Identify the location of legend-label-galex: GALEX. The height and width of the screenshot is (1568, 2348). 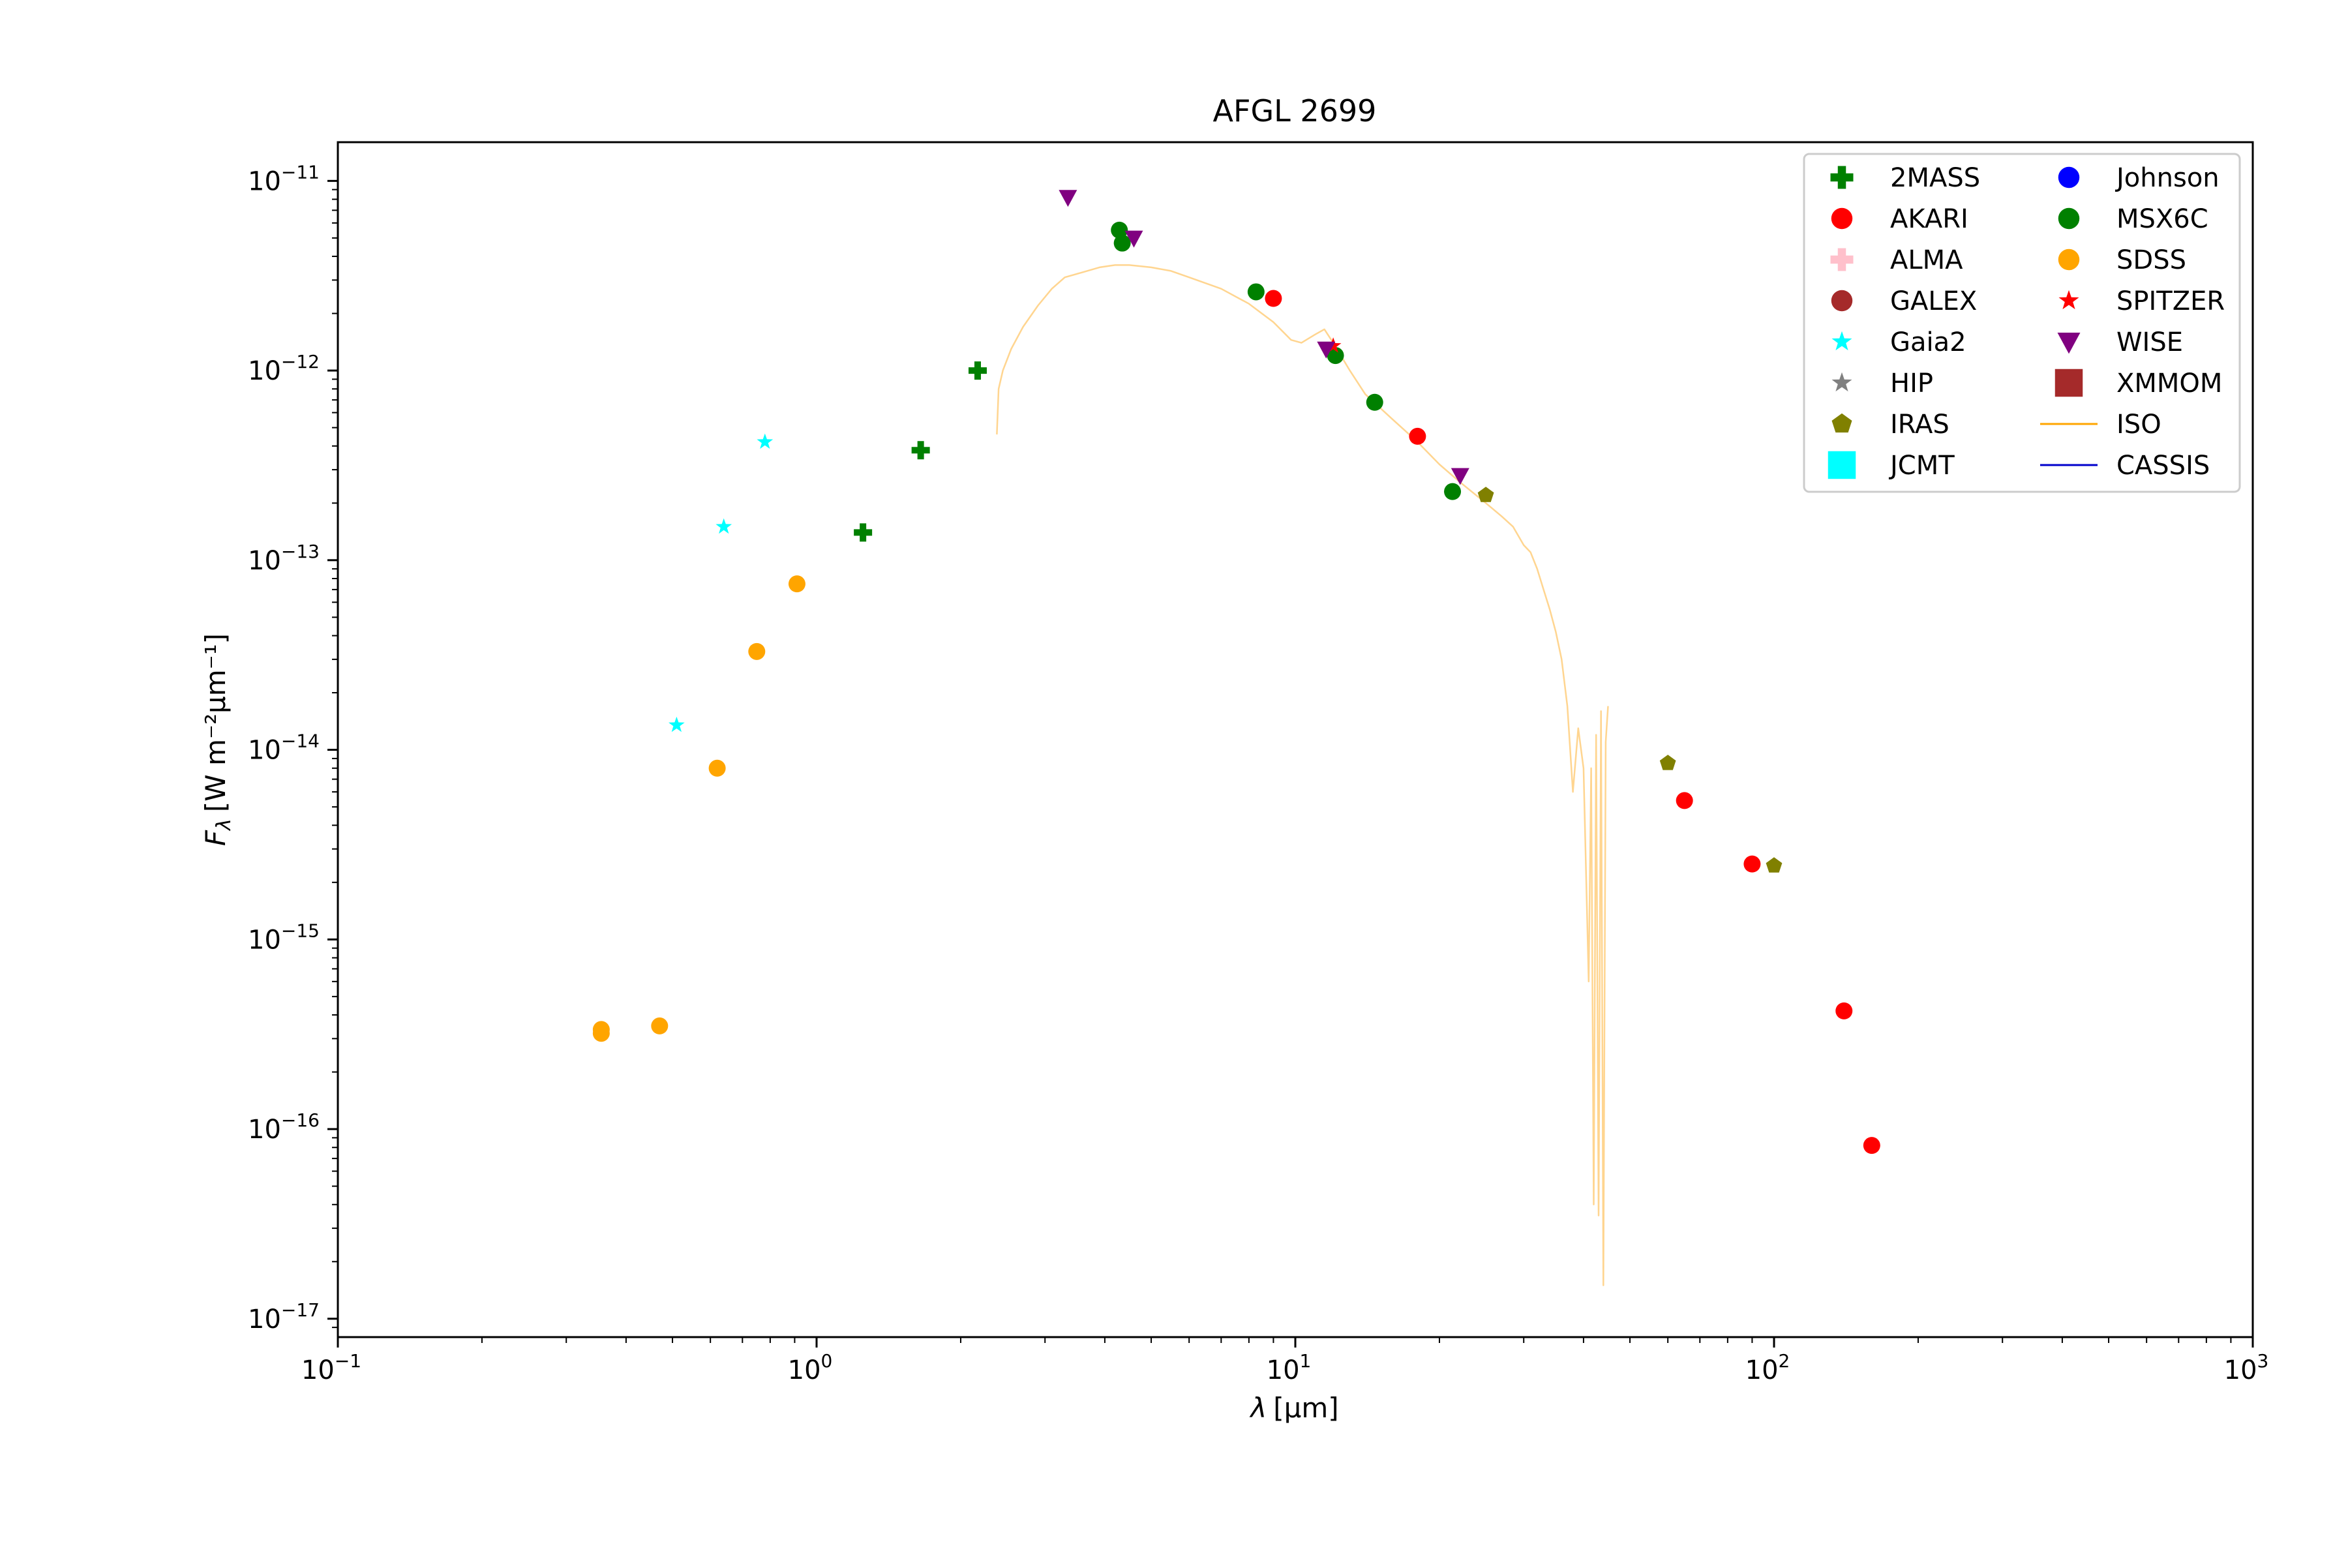
(1934, 301).